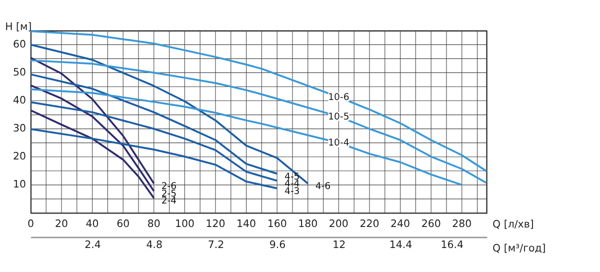  I want to click on x-tick-label: 220, so click(370, 224).